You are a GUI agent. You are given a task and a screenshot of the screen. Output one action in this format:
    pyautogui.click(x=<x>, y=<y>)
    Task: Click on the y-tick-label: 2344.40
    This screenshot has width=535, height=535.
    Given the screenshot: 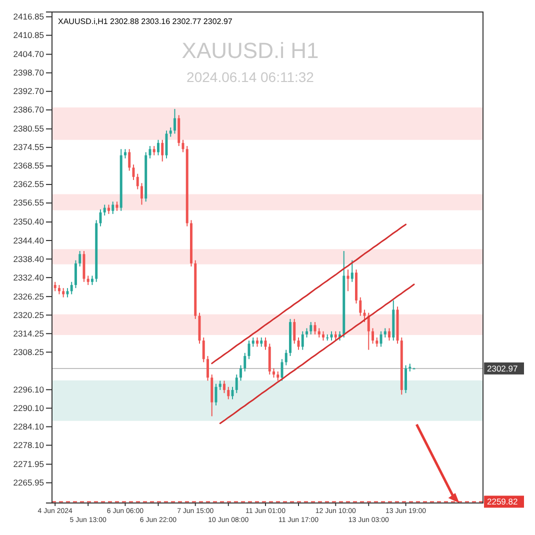 What is the action you would take?
    pyautogui.click(x=28, y=240)
    